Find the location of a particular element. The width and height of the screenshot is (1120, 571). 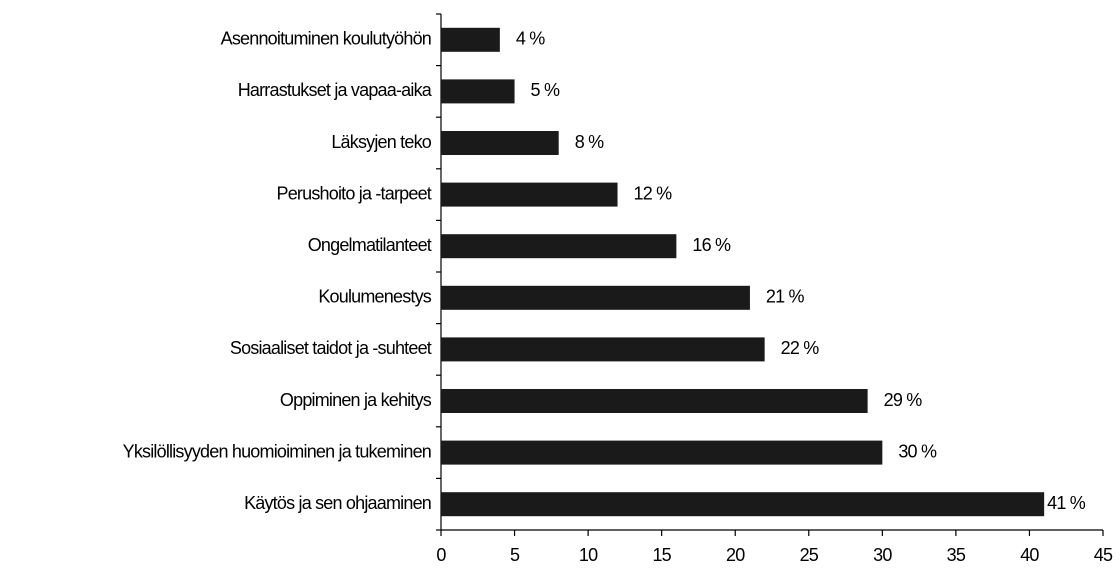

category-label: Oppiminen ja kehitys is located at coordinates (356, 400).